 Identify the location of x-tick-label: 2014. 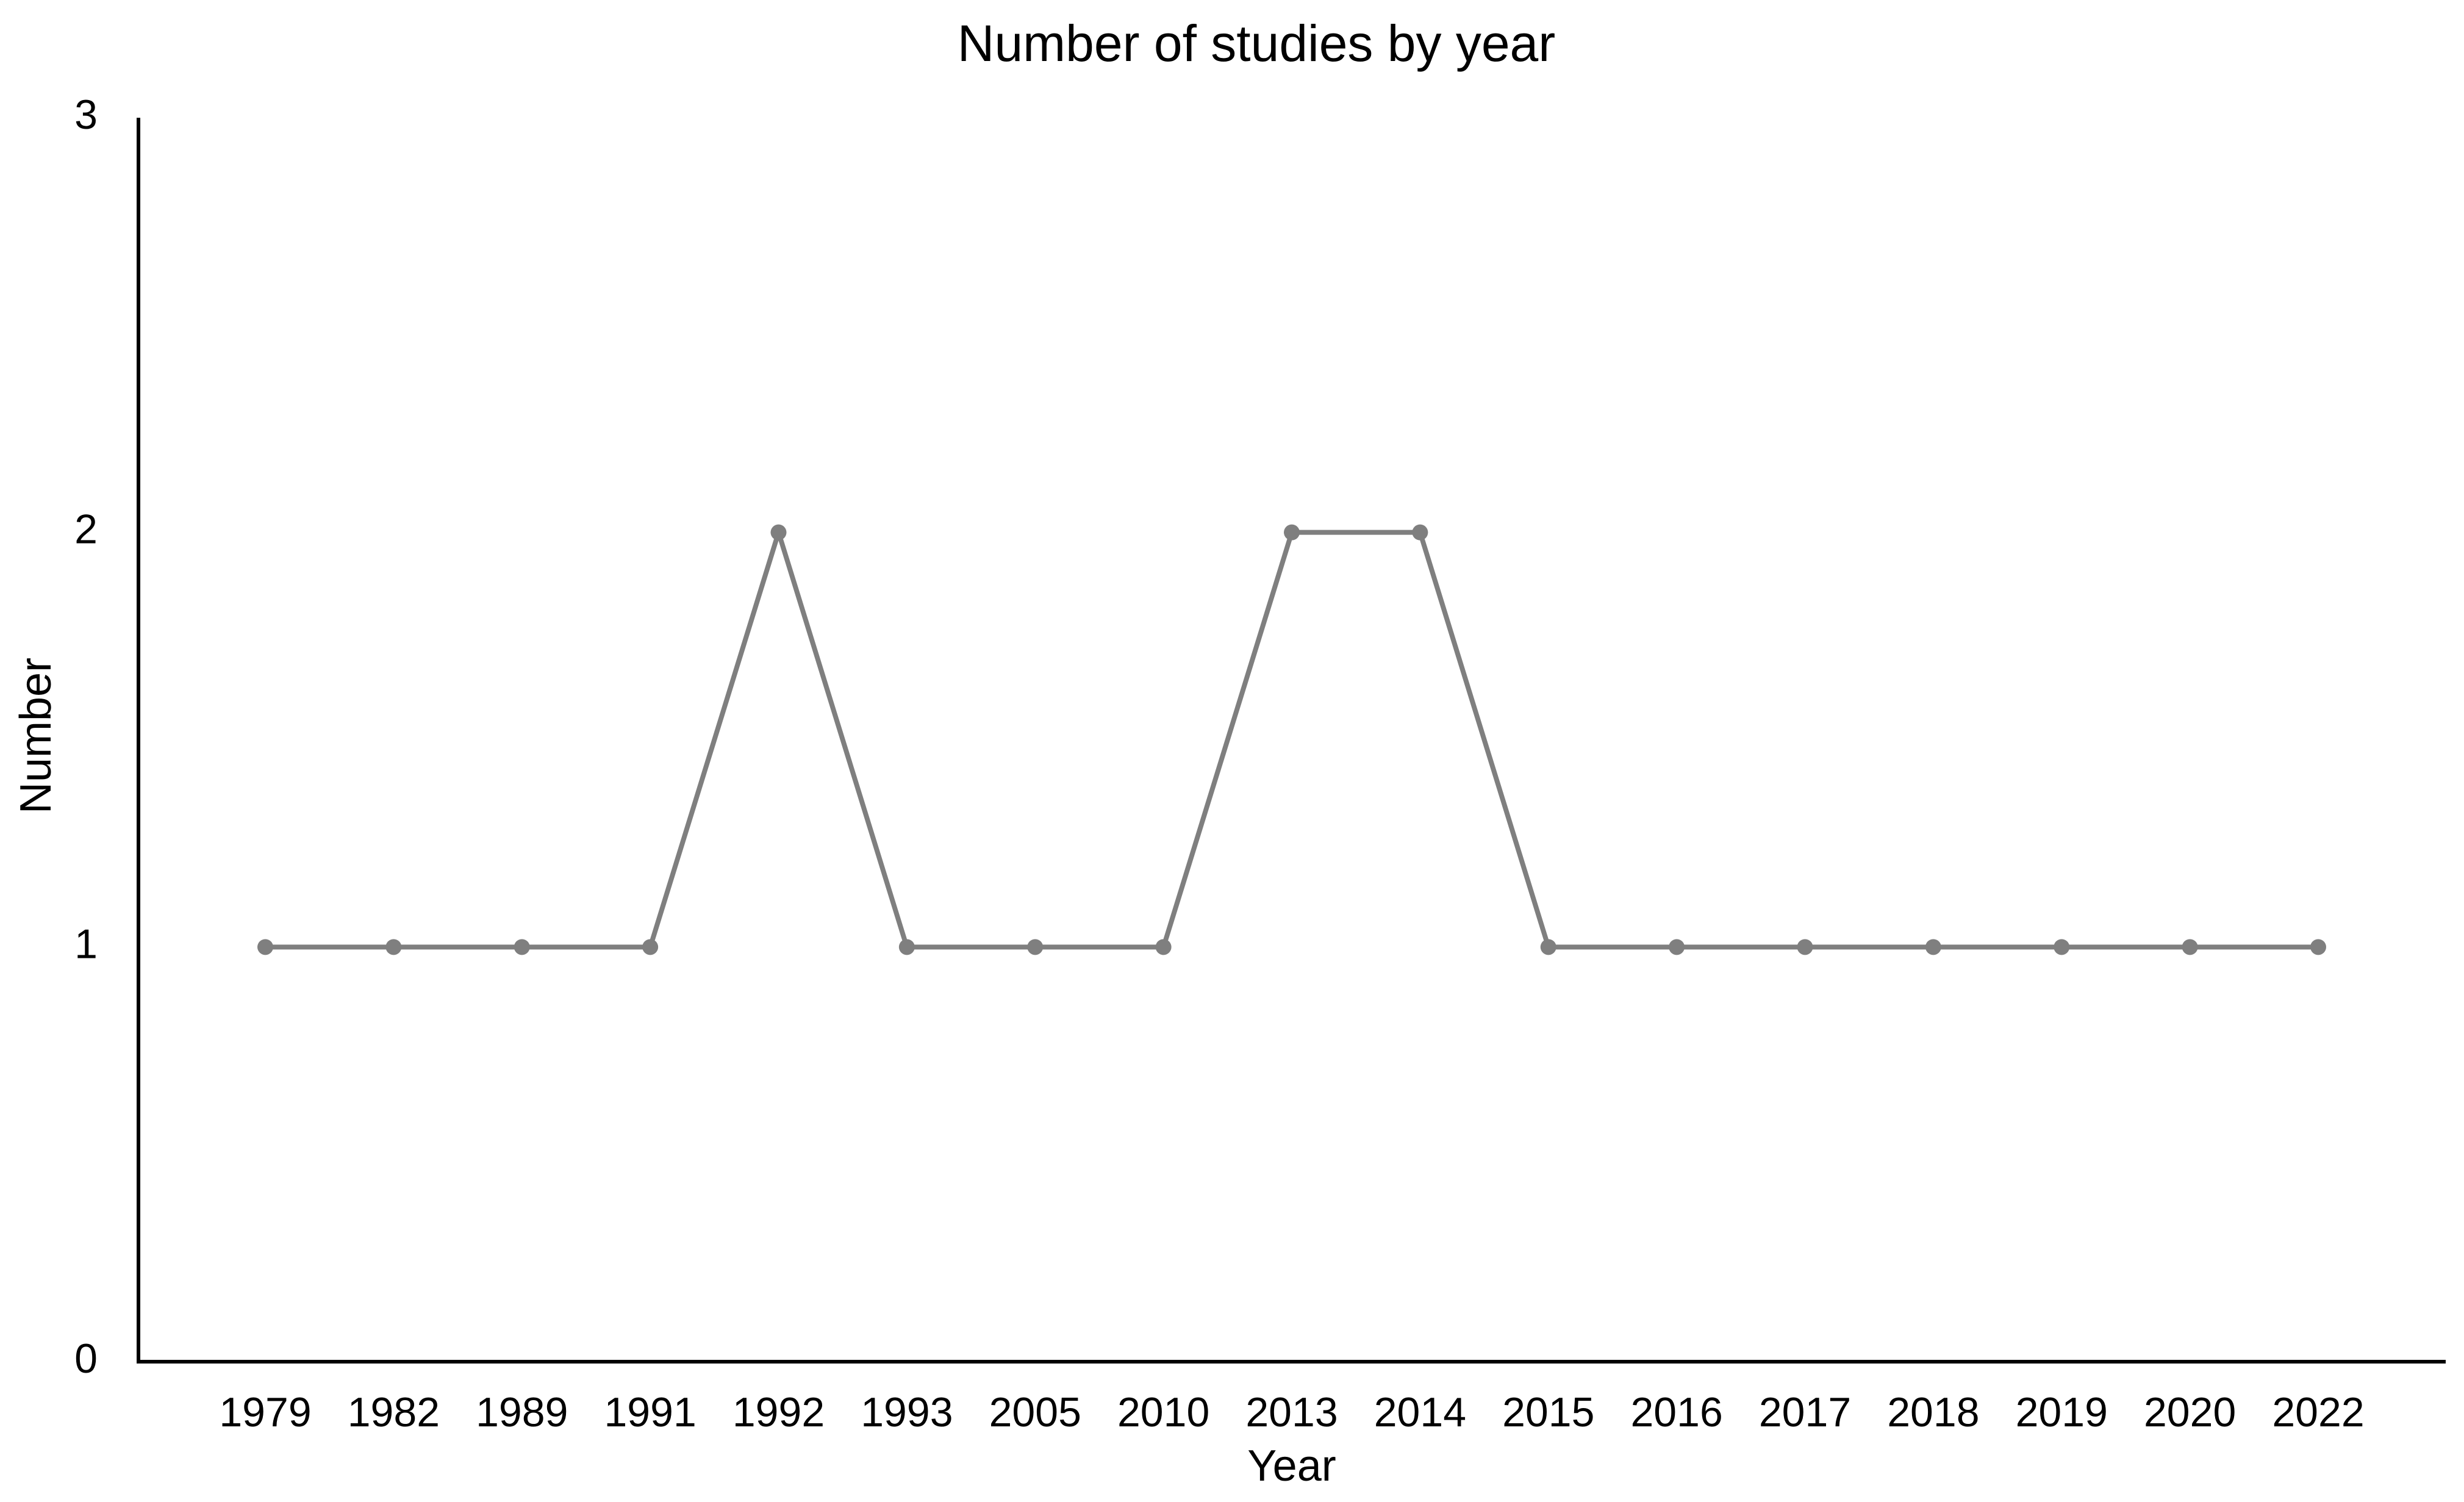
(1420, 1412).